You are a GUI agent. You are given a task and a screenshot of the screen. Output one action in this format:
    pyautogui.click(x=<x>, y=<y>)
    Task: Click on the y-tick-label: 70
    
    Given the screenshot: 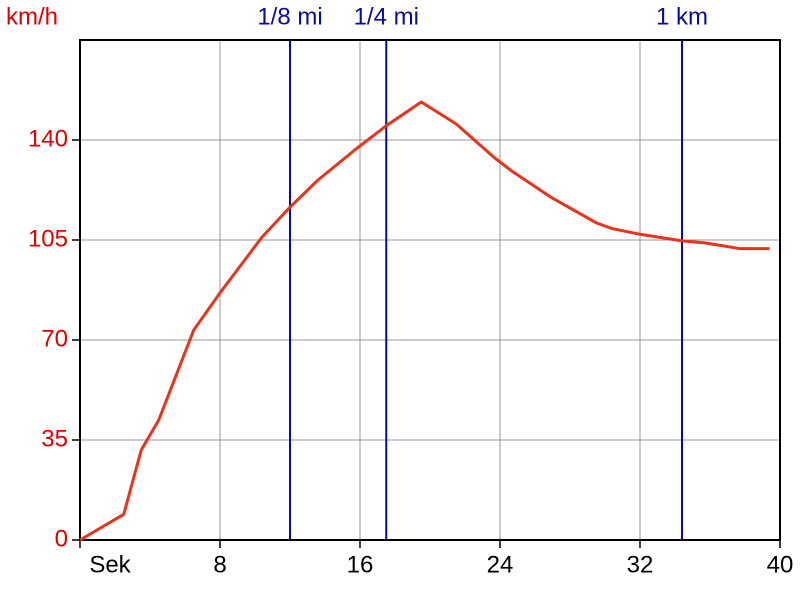 What is the action you would take?
    pyautogui.click(x=54, y=338)
    